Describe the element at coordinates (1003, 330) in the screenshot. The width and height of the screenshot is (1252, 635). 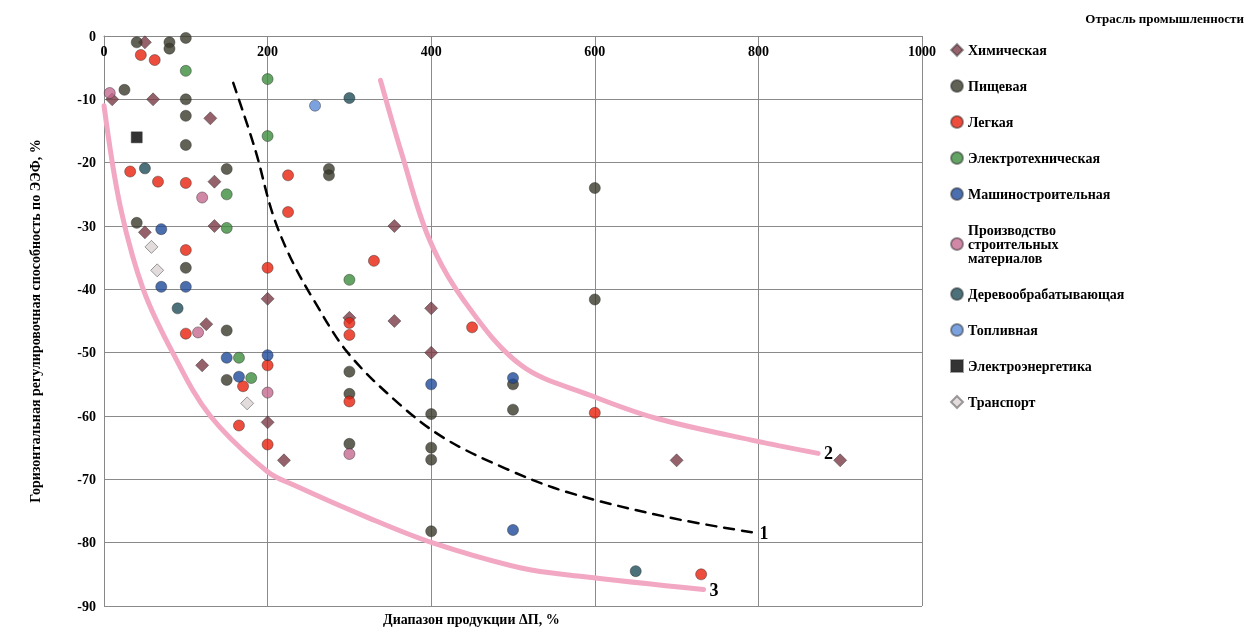
I see `legend-label: Топливная` at that location.